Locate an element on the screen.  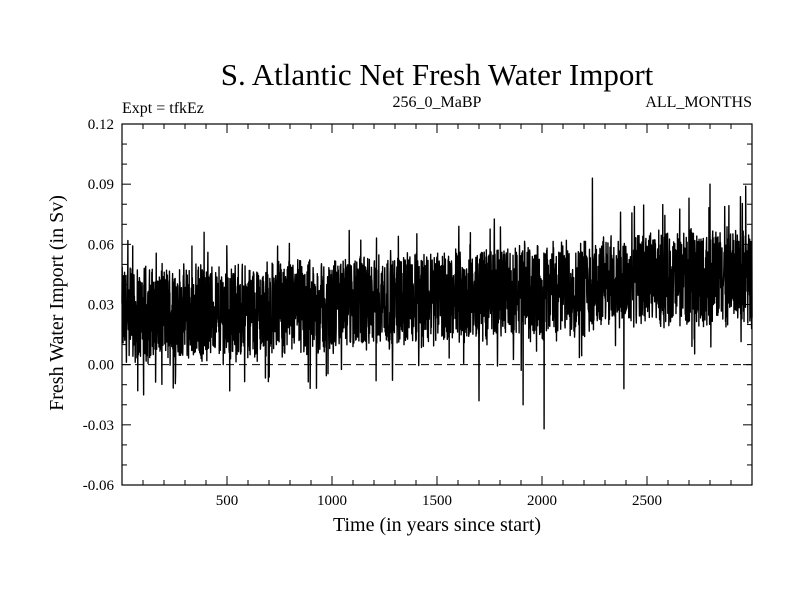
y-tick-label: -0.03 is located at coordinates (98, 426).